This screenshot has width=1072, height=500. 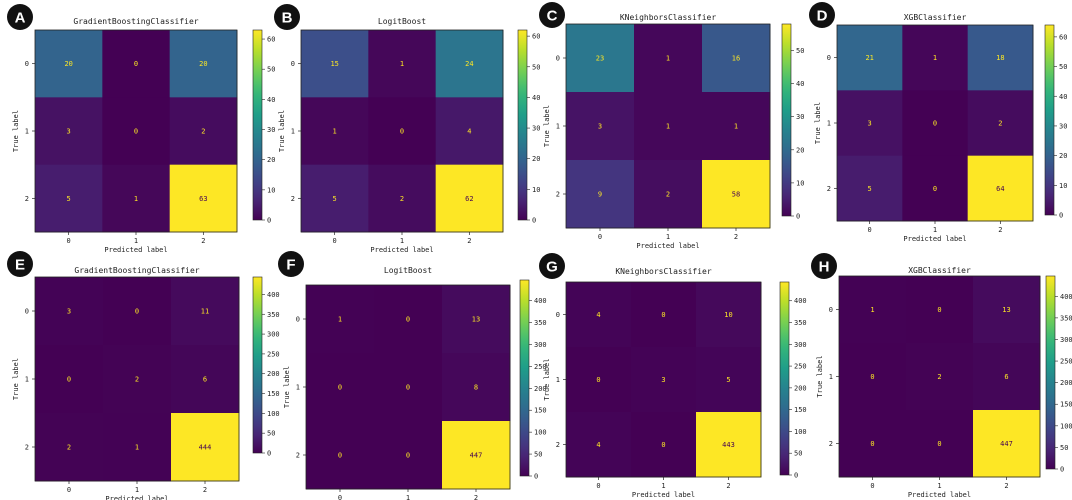 I want to click on x-tick-label: 1, so click(x=935, y=230).